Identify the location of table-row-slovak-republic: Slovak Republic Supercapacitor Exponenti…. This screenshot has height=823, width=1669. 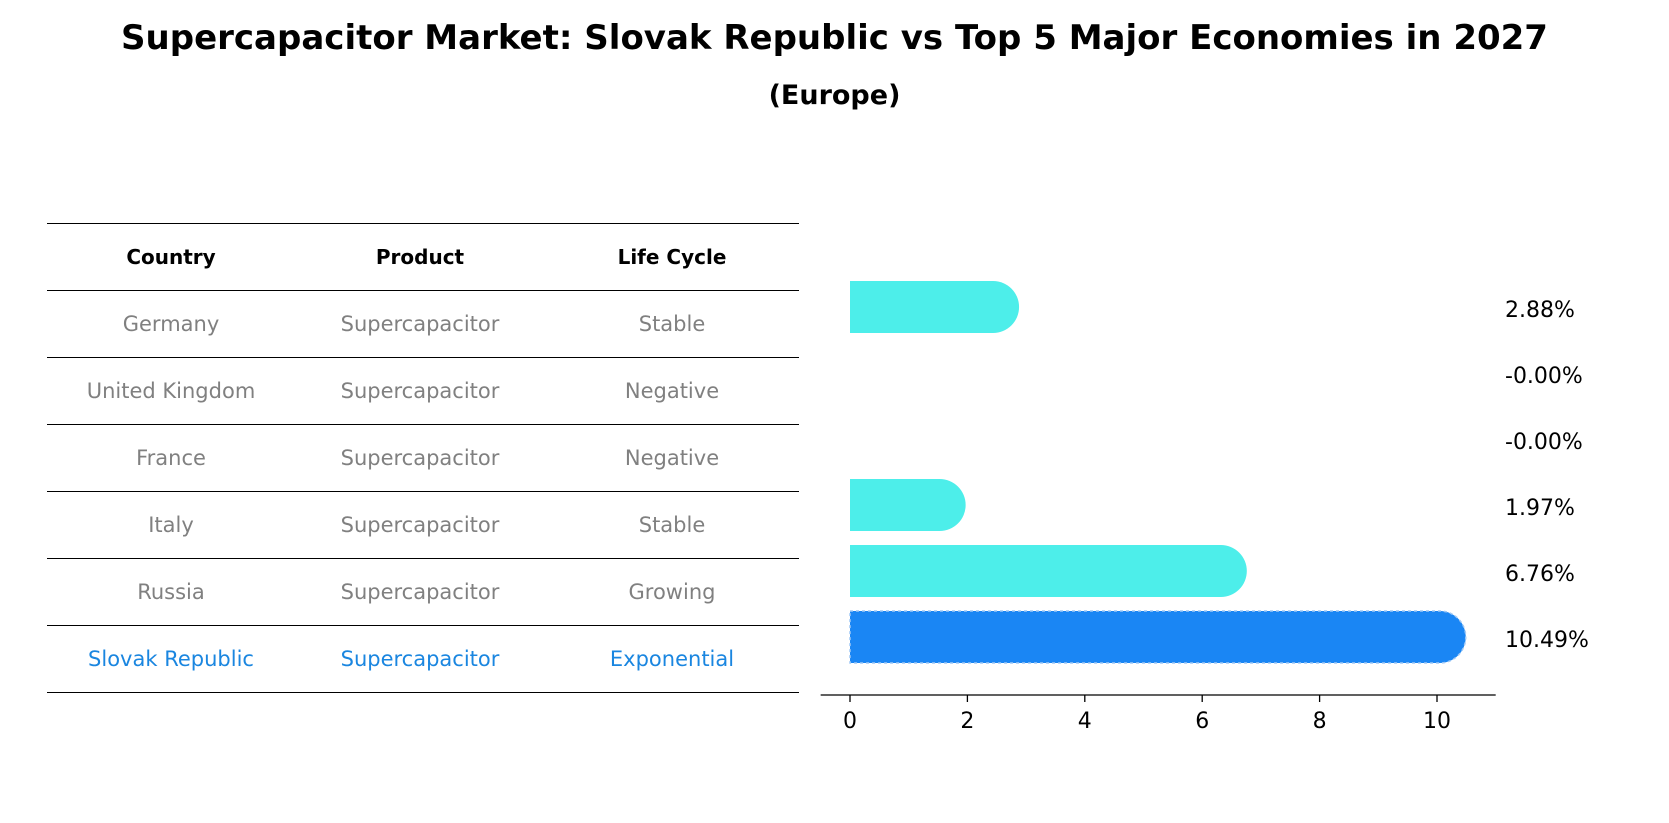
(423, 659).